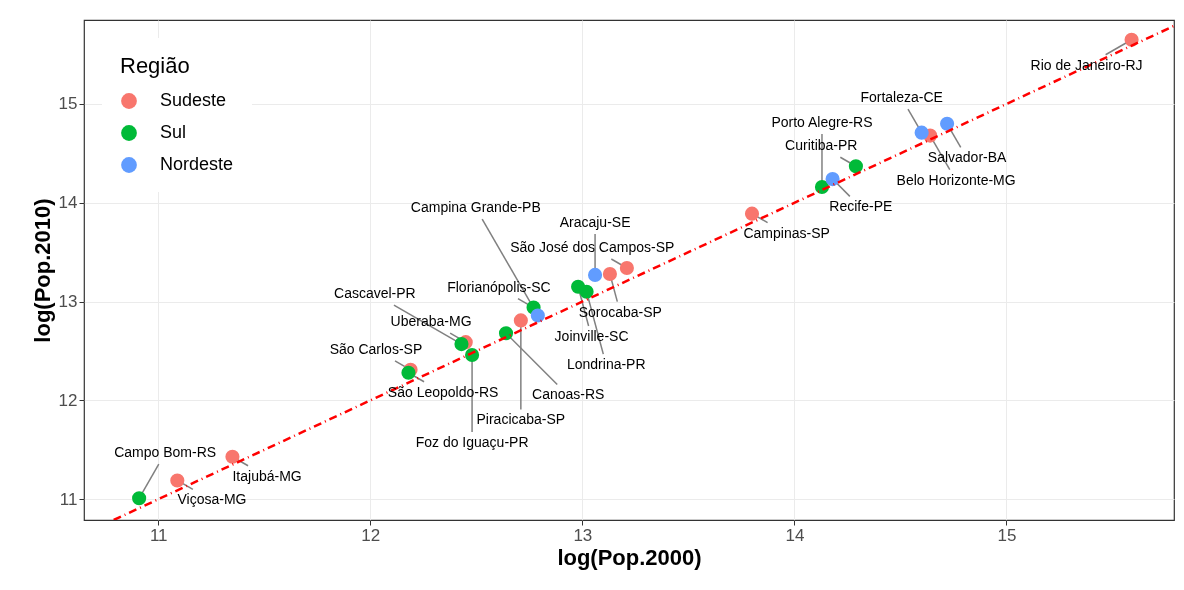 This screenshot has width=1184, height=590. What do you see at coordinates (68, 104) in the screenshot?
I see `y-tick-label: 15` at bounding box center [68, 104].